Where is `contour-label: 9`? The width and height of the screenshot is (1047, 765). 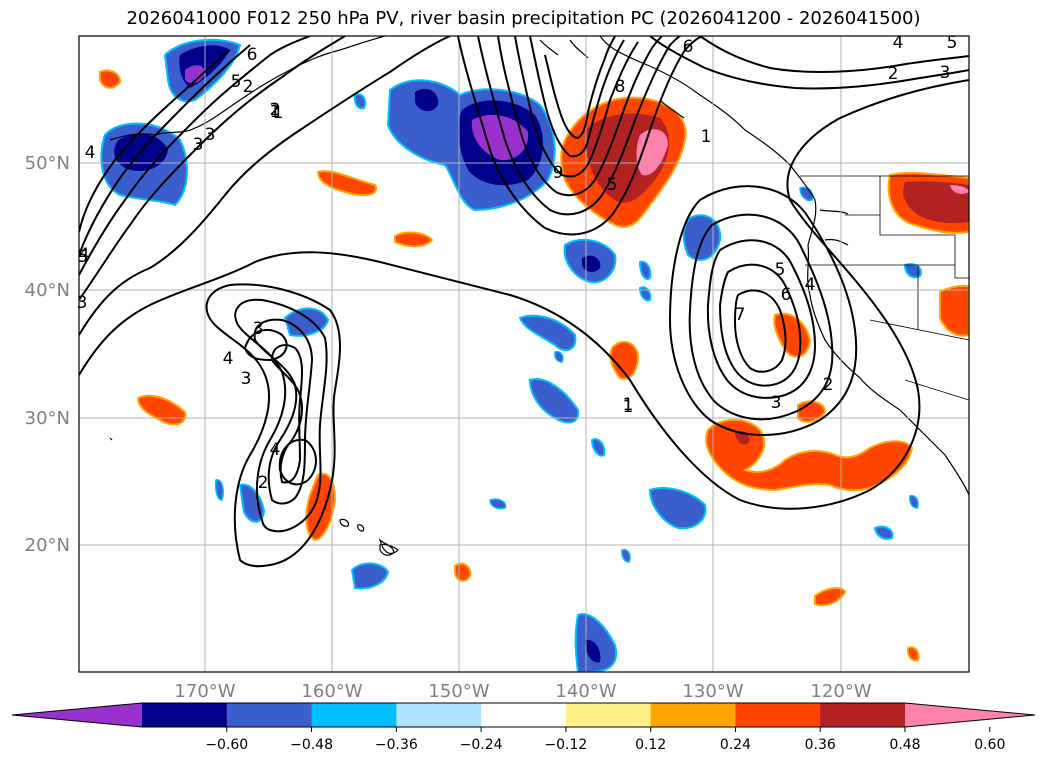 contour-label: 9 is located at coordinates (558, 173).